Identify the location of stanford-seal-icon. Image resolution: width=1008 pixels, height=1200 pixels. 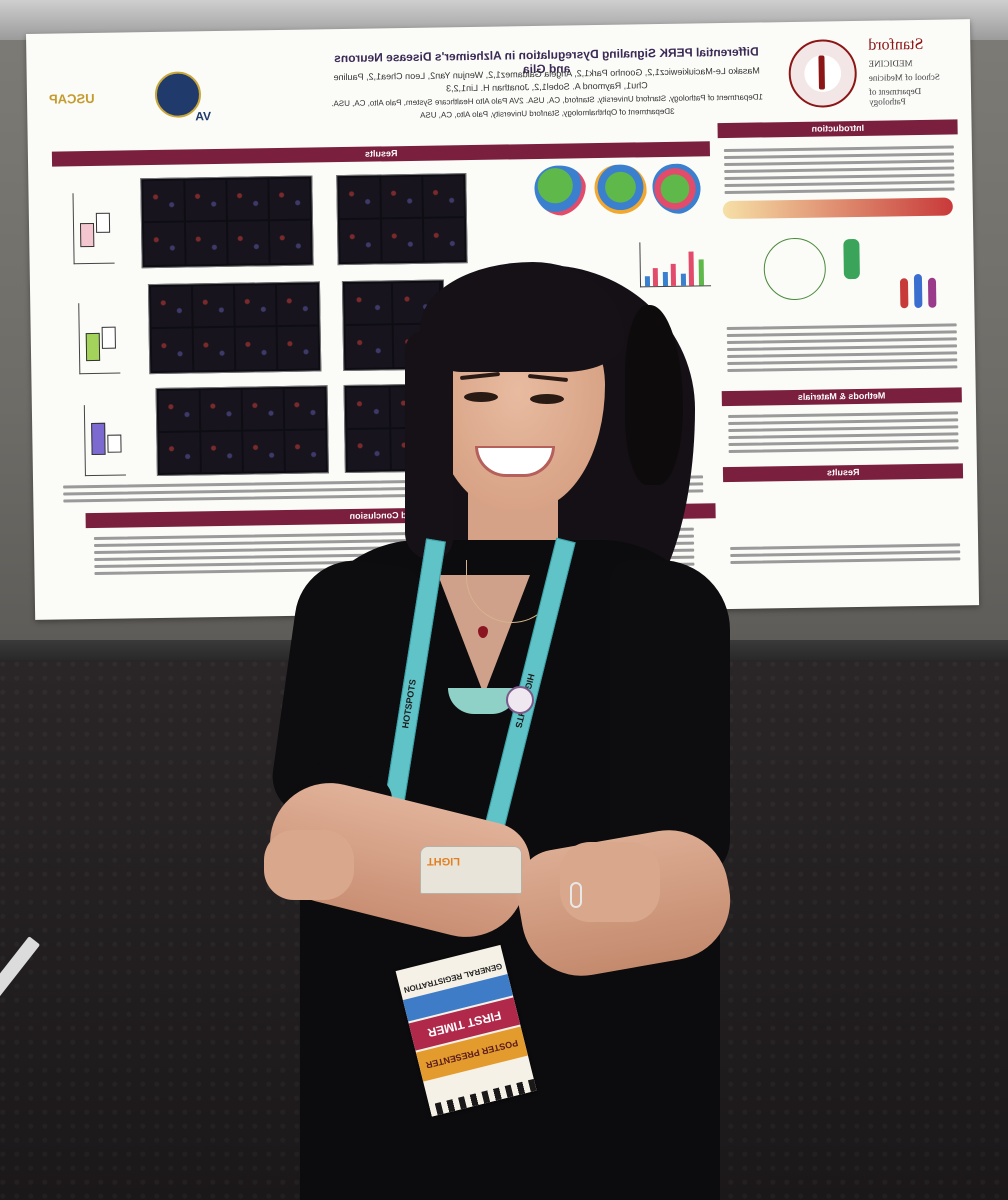
(823, 73).